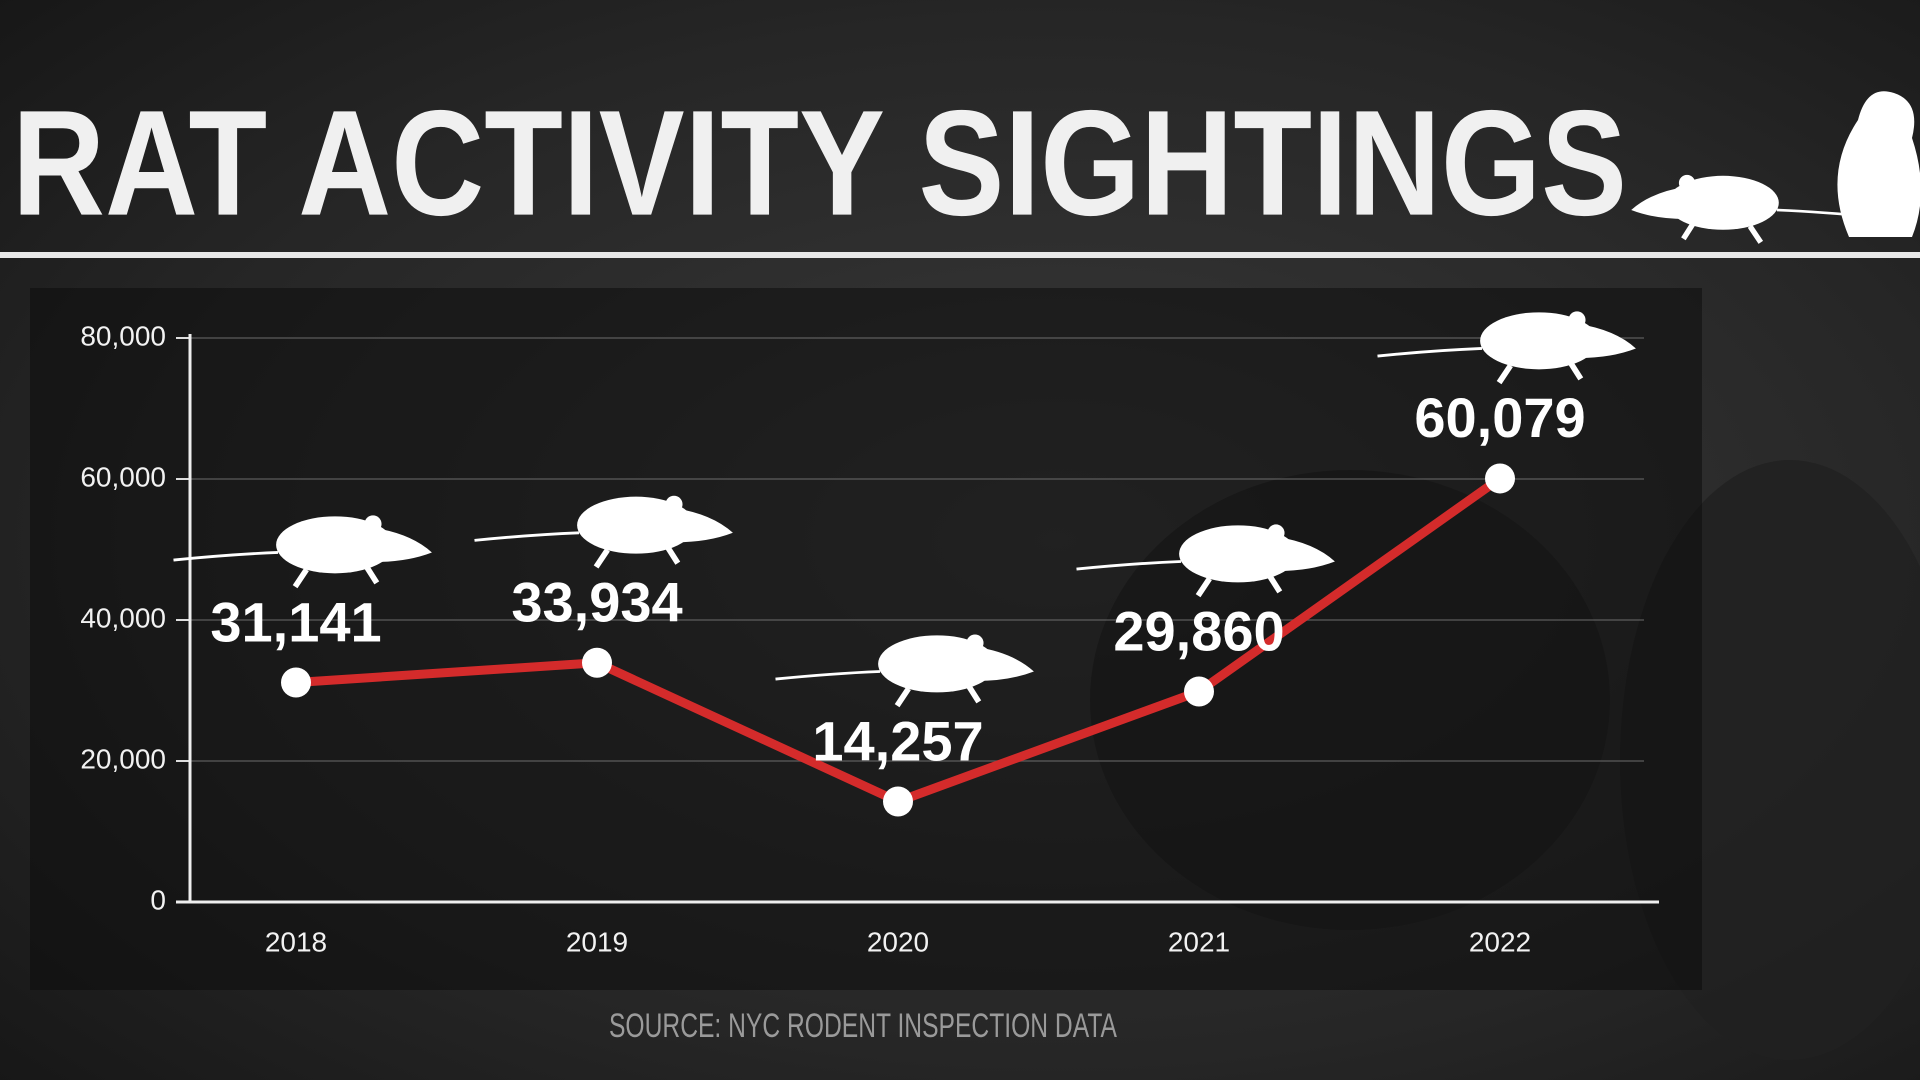 The width and height of the screenshot is (1920, 1080). I want to click on data-label: 31,141, so click(295, 621).